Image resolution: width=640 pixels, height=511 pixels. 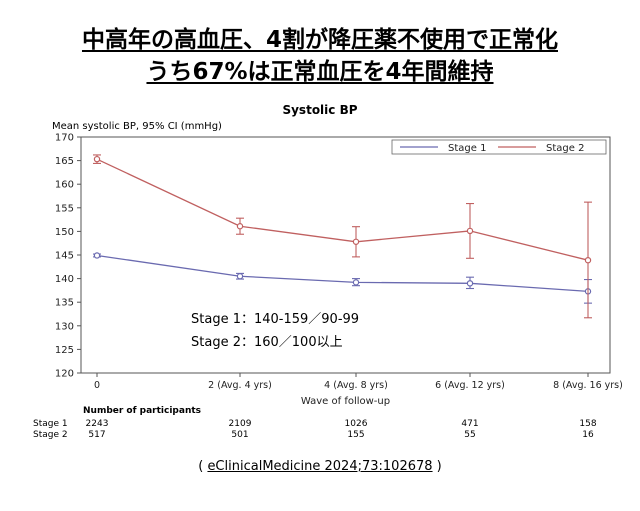 What do you see at coordinates (356, 424) in the screenshot?
I see `participants-cell: 1026` at bounding box center [356, 424].